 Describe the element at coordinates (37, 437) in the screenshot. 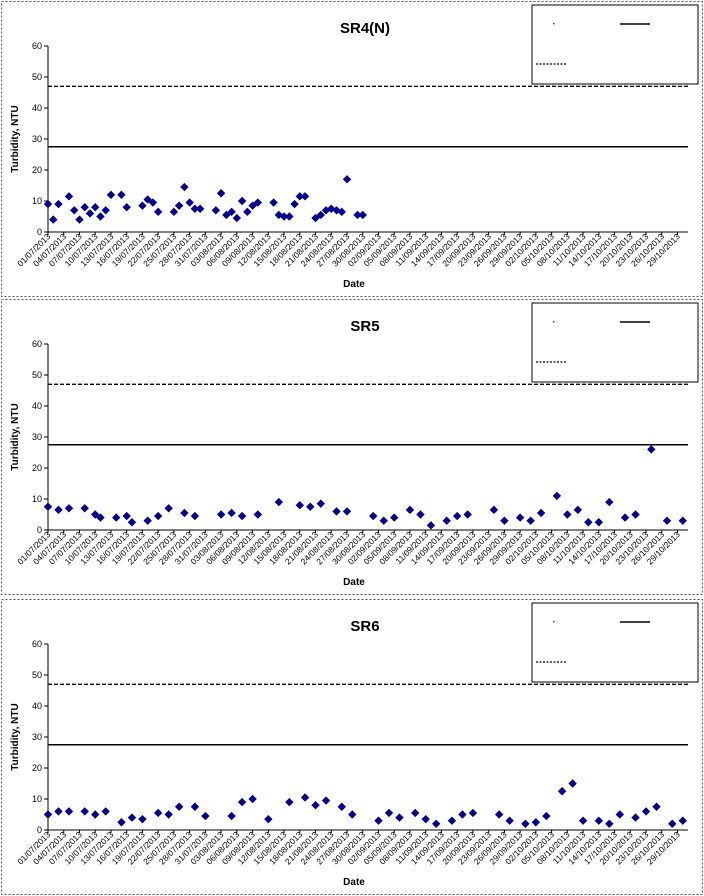

I see `y-tick-label: 30` at that location.